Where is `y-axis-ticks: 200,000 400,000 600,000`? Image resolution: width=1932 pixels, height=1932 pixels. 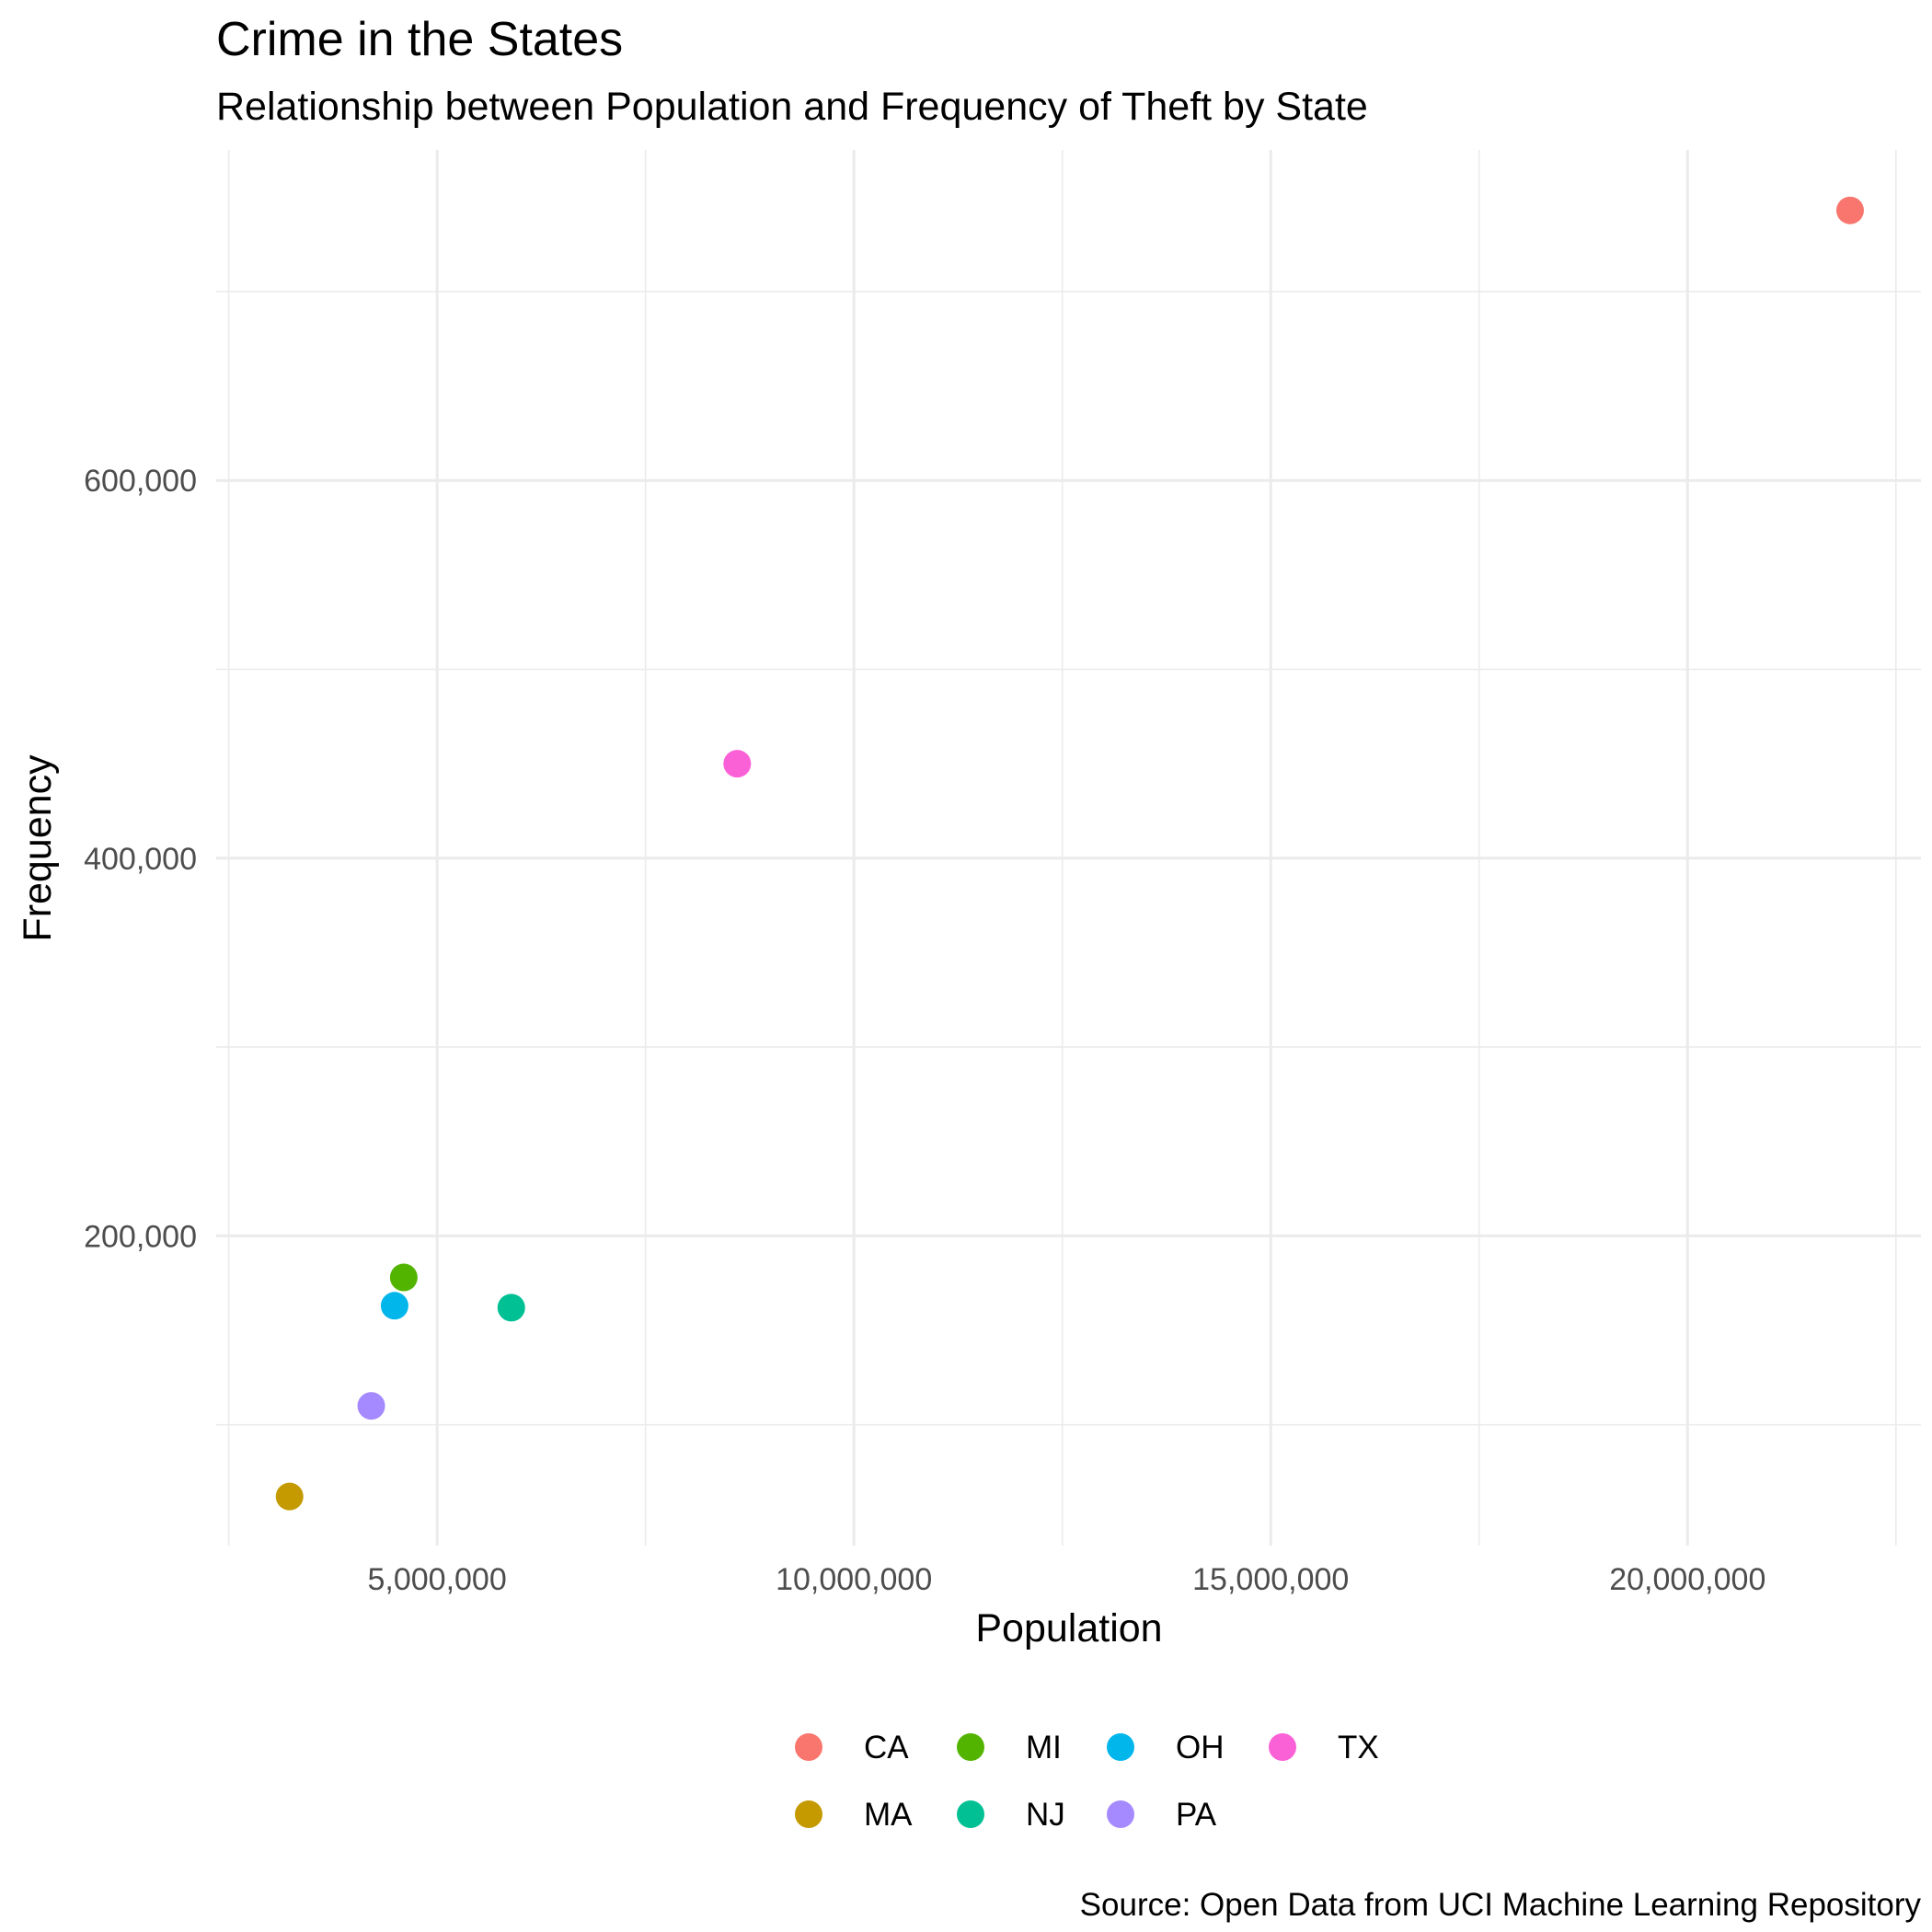
y-axis-ticks: 200,000 400,000 600,000 is located at coordinates (140, 859).